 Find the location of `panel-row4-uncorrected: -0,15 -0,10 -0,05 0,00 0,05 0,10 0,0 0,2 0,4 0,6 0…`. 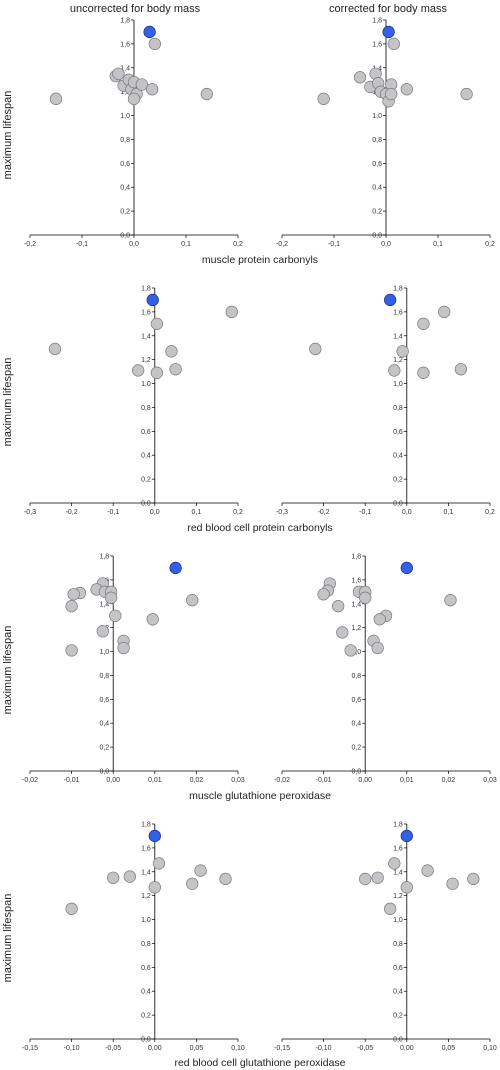

panel-row4-uncorrected: -0,15 -0,10 -0,05 0,00 0,05 0,10 0,0 0,2 0,4 0,6 0… is located at coordinates (133, 937).